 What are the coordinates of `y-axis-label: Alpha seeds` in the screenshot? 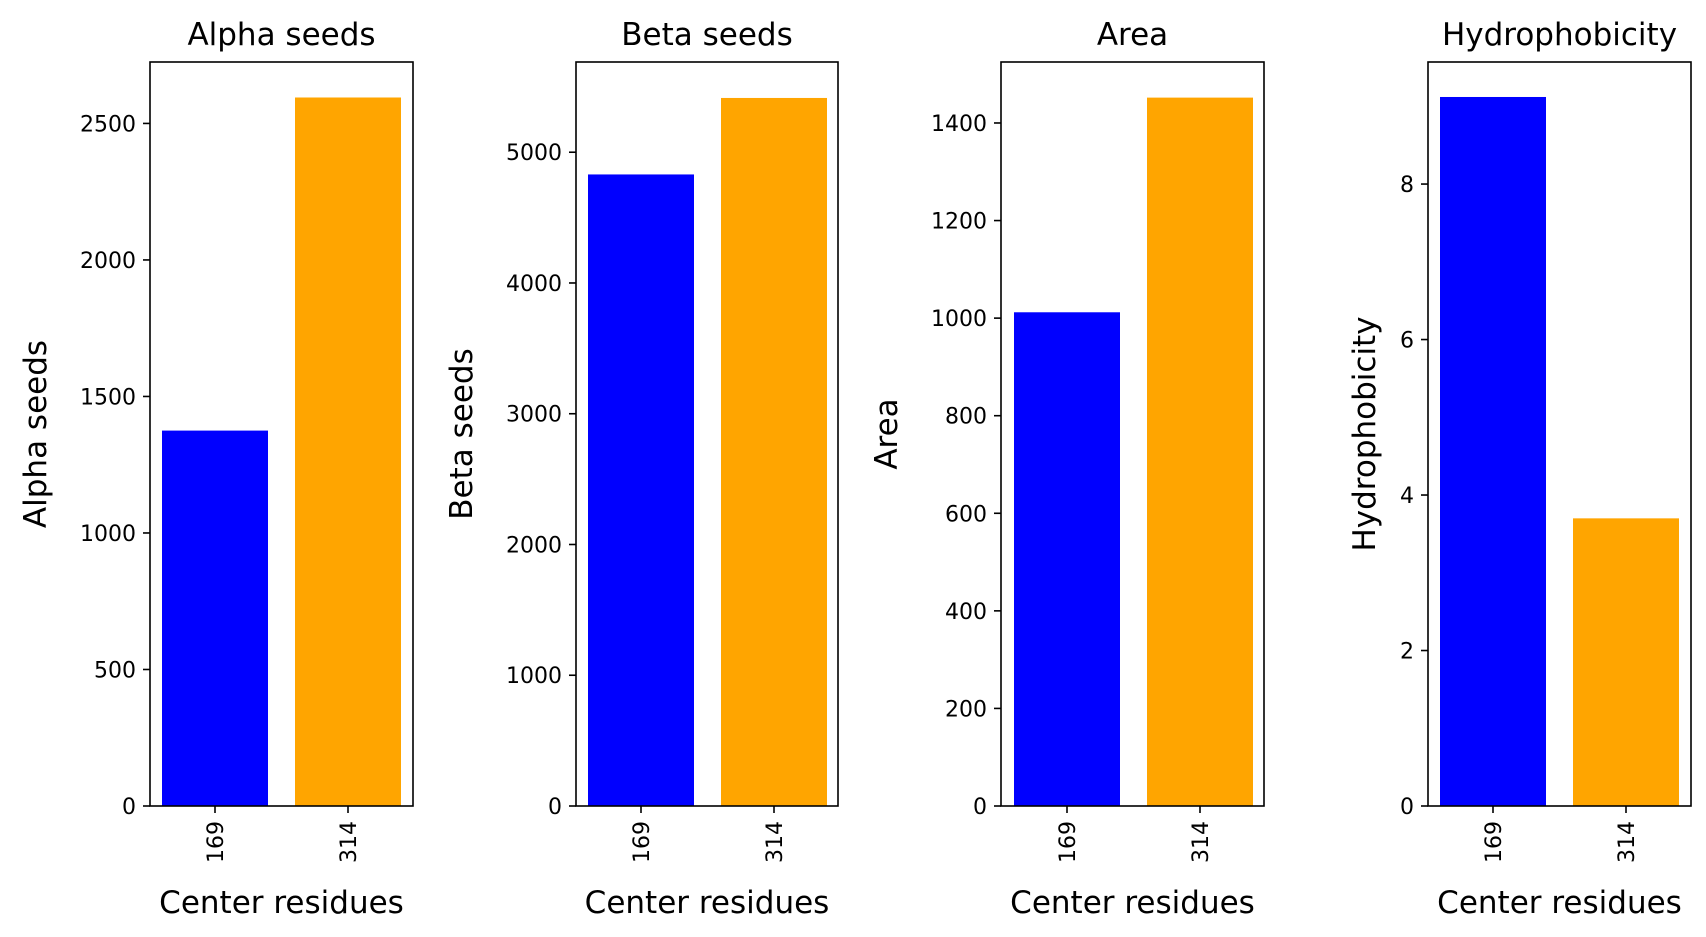 It's located at (36, 434).